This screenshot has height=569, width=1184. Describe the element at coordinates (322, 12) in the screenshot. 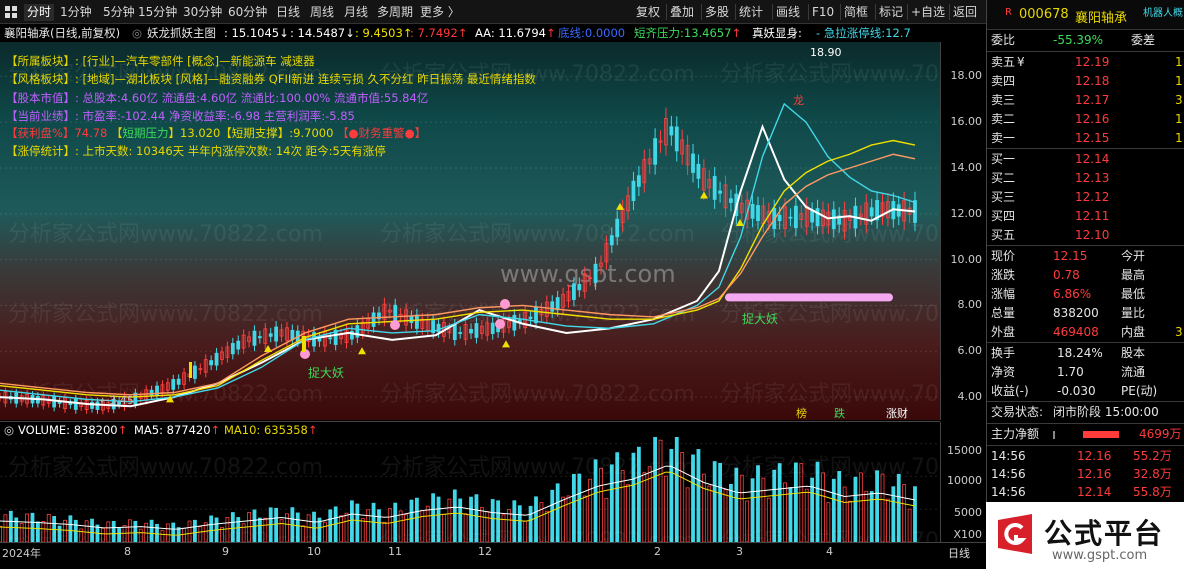

I see `timeframe-tab-7: 周线` at that location.